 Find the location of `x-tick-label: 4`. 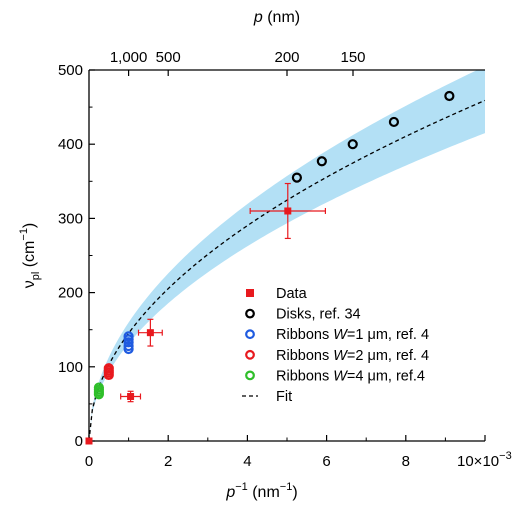

x-tick-label: 4 is located at coordinates (247, 461).